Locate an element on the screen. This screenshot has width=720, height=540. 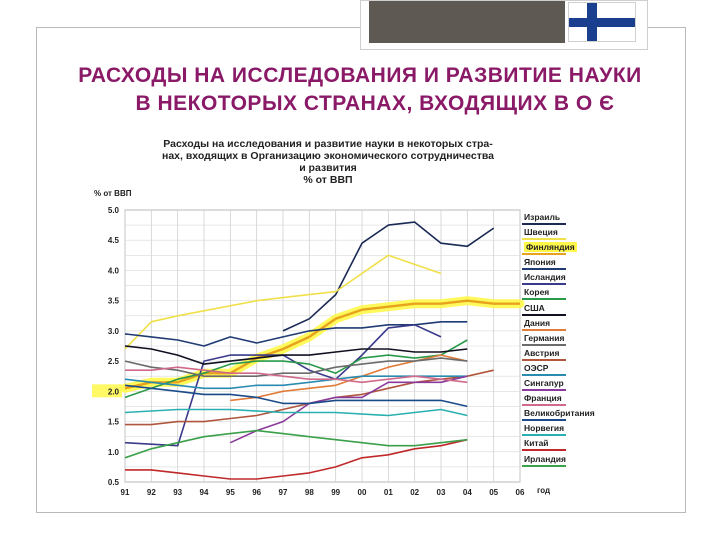
y-tick-label: 2.0 is located at coordinates (114, 391).